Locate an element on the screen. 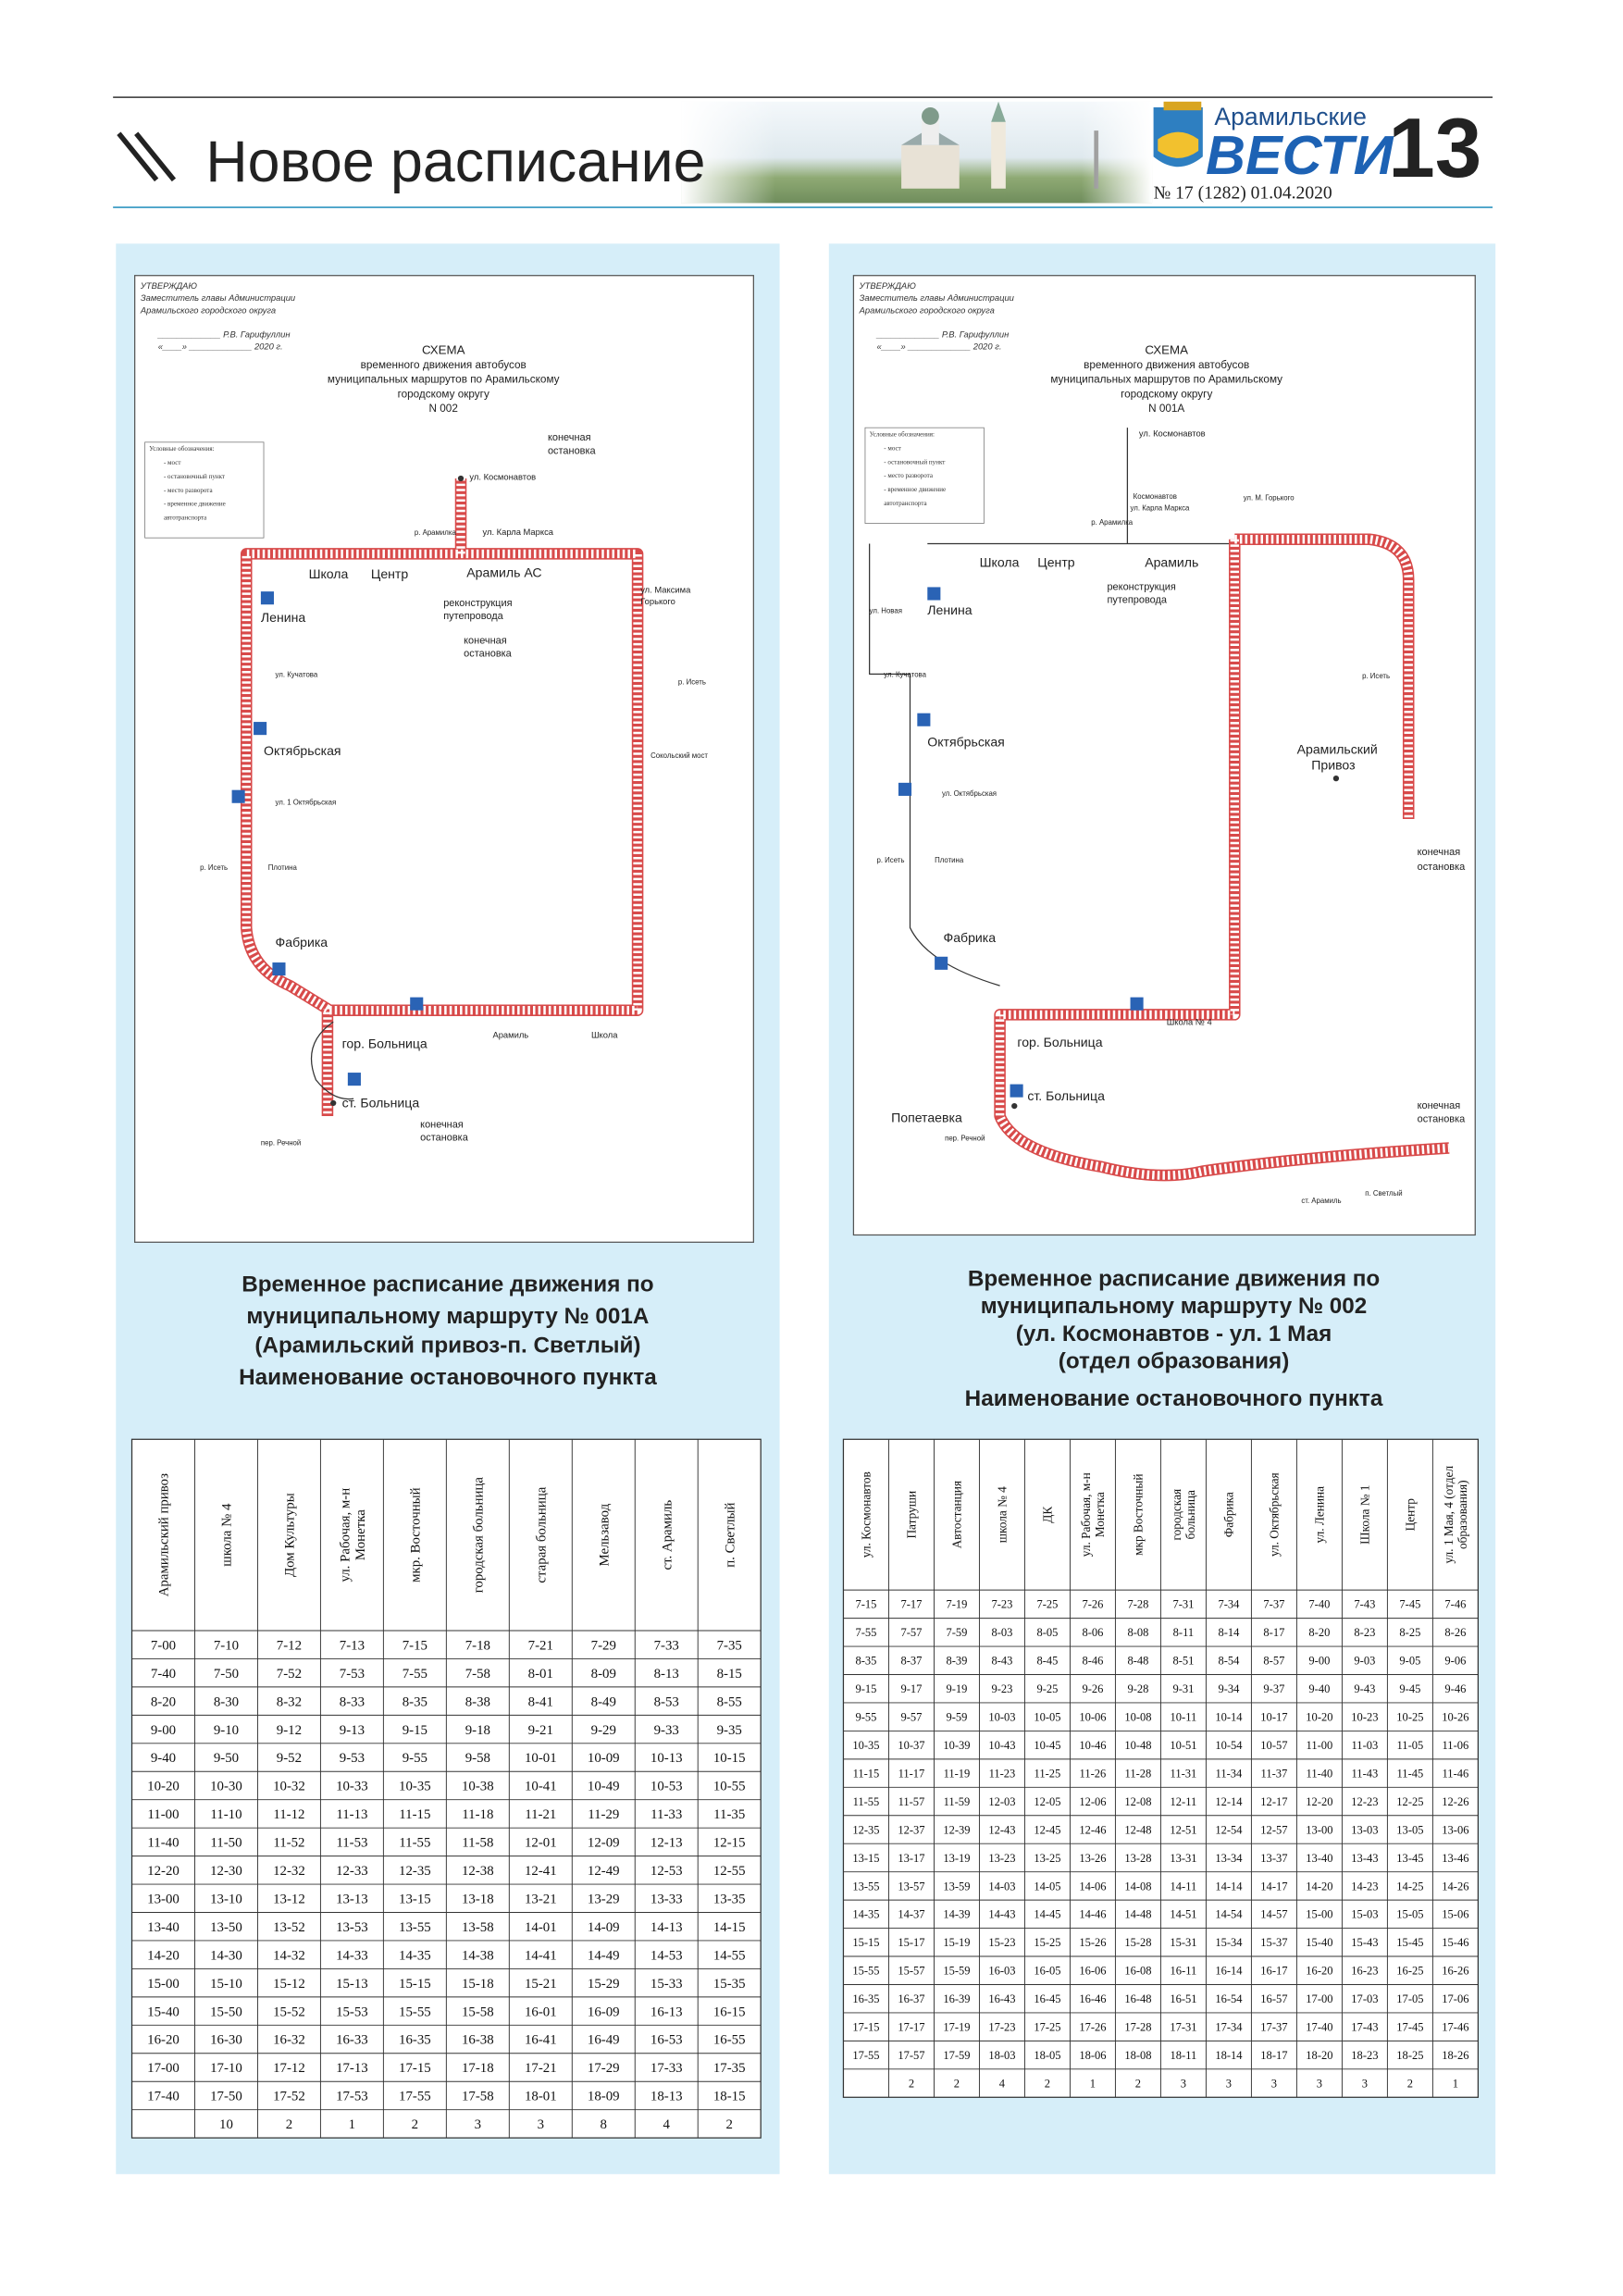 This screenshot has width=1623, height=2296. table-cell: 14-51 is located at coordinates (1183, 1915).